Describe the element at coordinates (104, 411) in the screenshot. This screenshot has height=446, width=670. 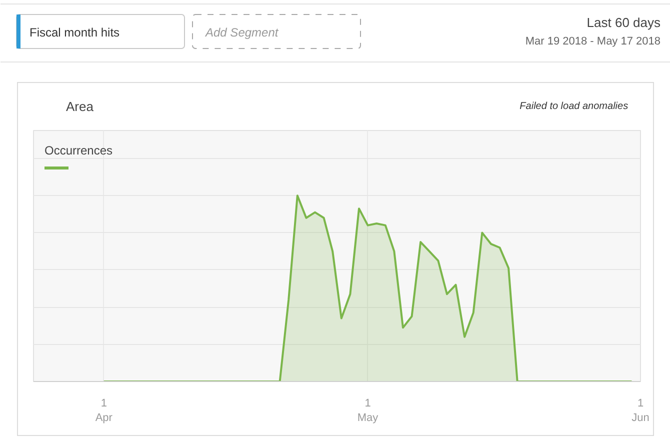
I see `x-tick-label: 1 Apr` at that location.